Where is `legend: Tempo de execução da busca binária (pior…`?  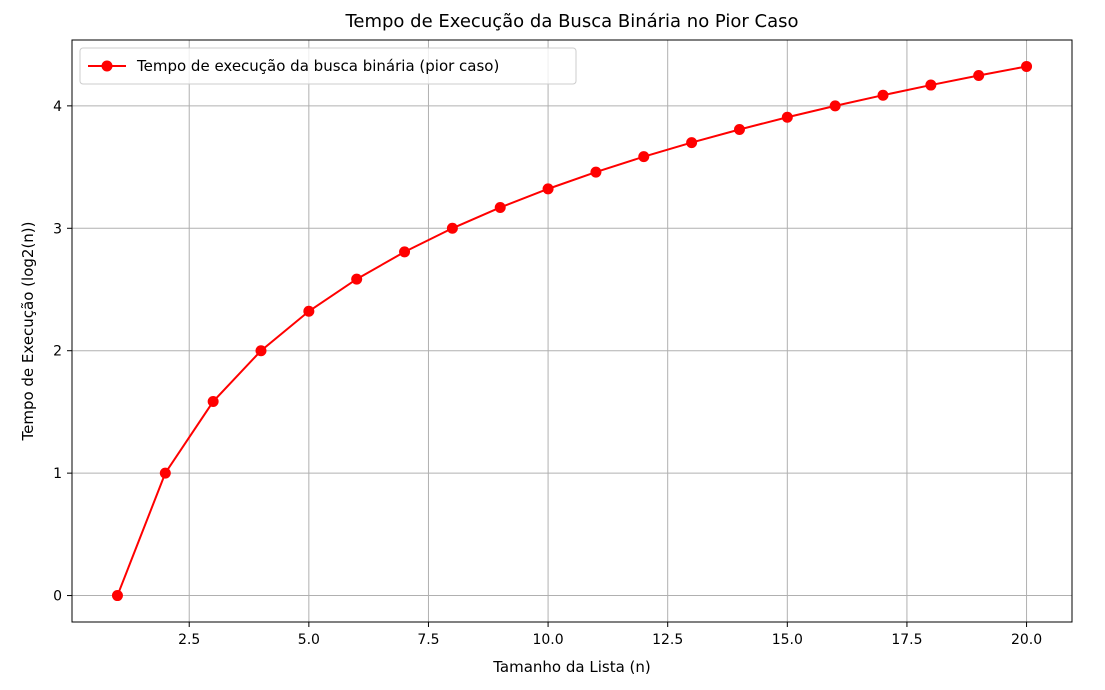
legend: Tempo de execução da busca binária (pior… is located at coordinates (328, 66).